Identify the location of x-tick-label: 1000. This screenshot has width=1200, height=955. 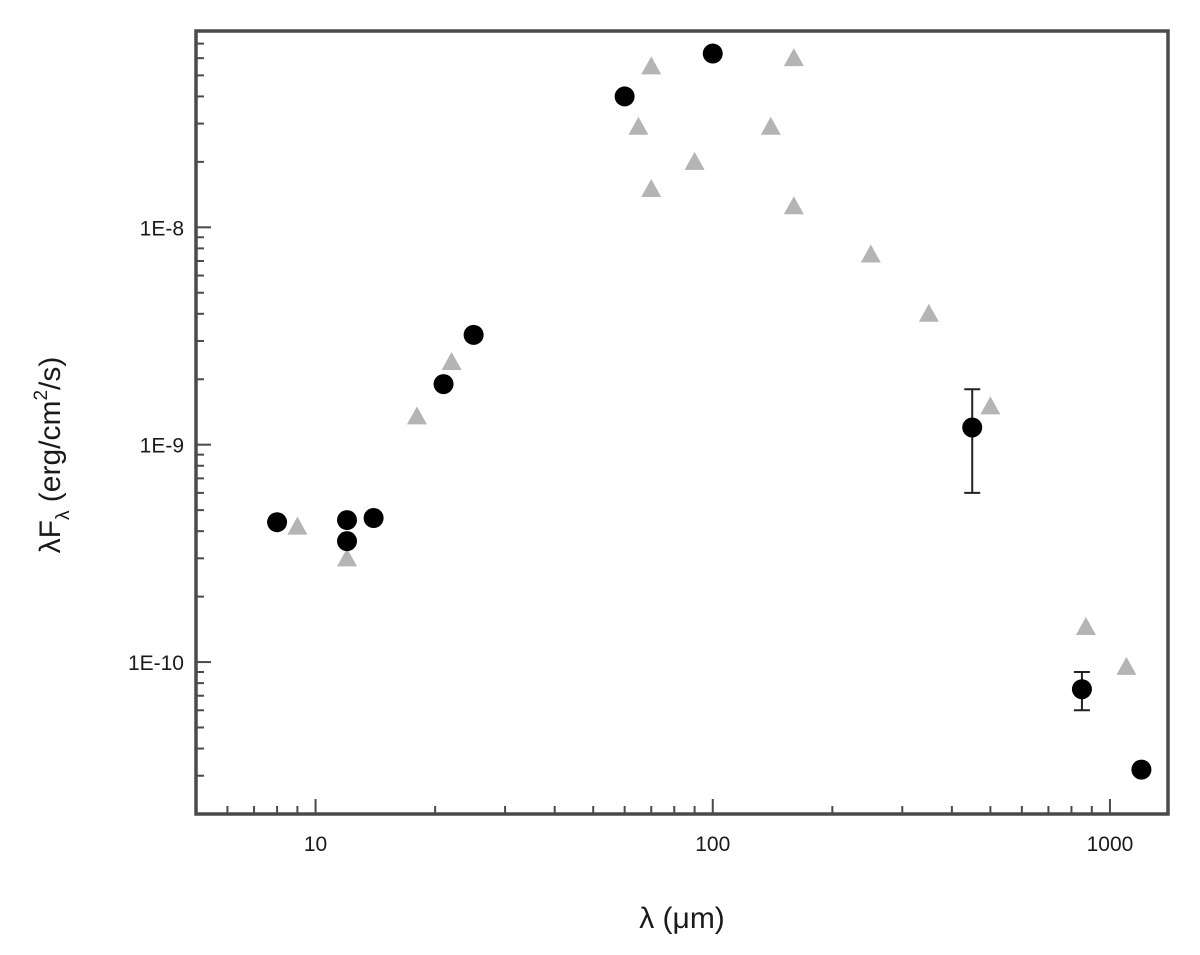
(1110, 844).